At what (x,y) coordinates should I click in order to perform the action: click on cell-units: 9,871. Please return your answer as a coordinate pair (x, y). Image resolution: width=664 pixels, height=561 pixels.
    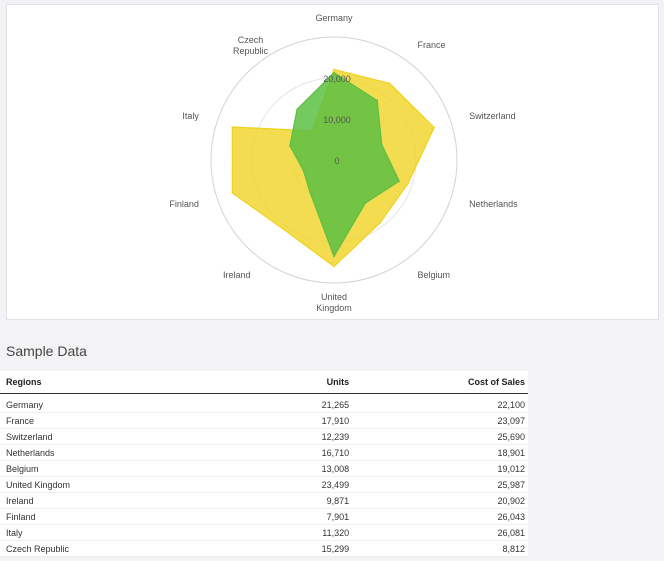
    Looking at the image, I should click on (264, 500).